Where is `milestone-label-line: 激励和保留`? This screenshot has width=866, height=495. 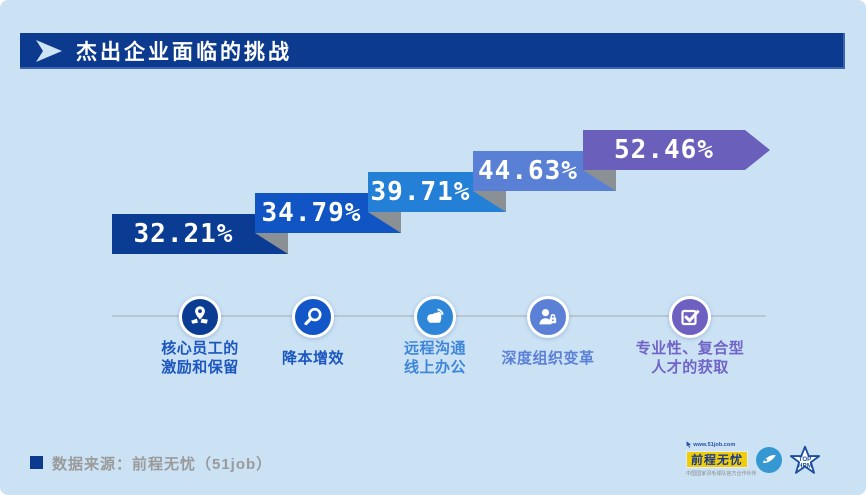 milestone-label-line: 激励和保留 is located at coordinates (200, 367).